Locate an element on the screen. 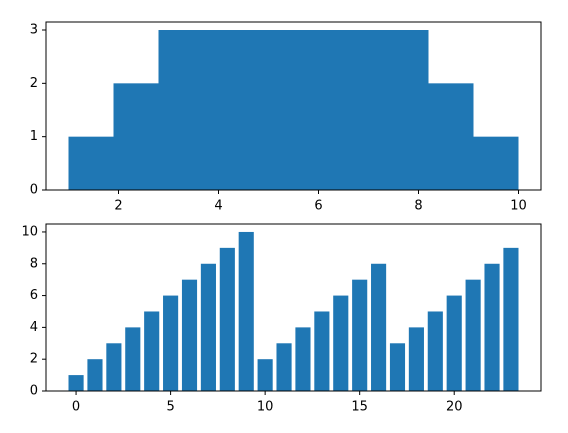 Image resolution: width=568 pixels, height=433 pixels. x-tick-label: 6 is located at coordinates (318, 206).